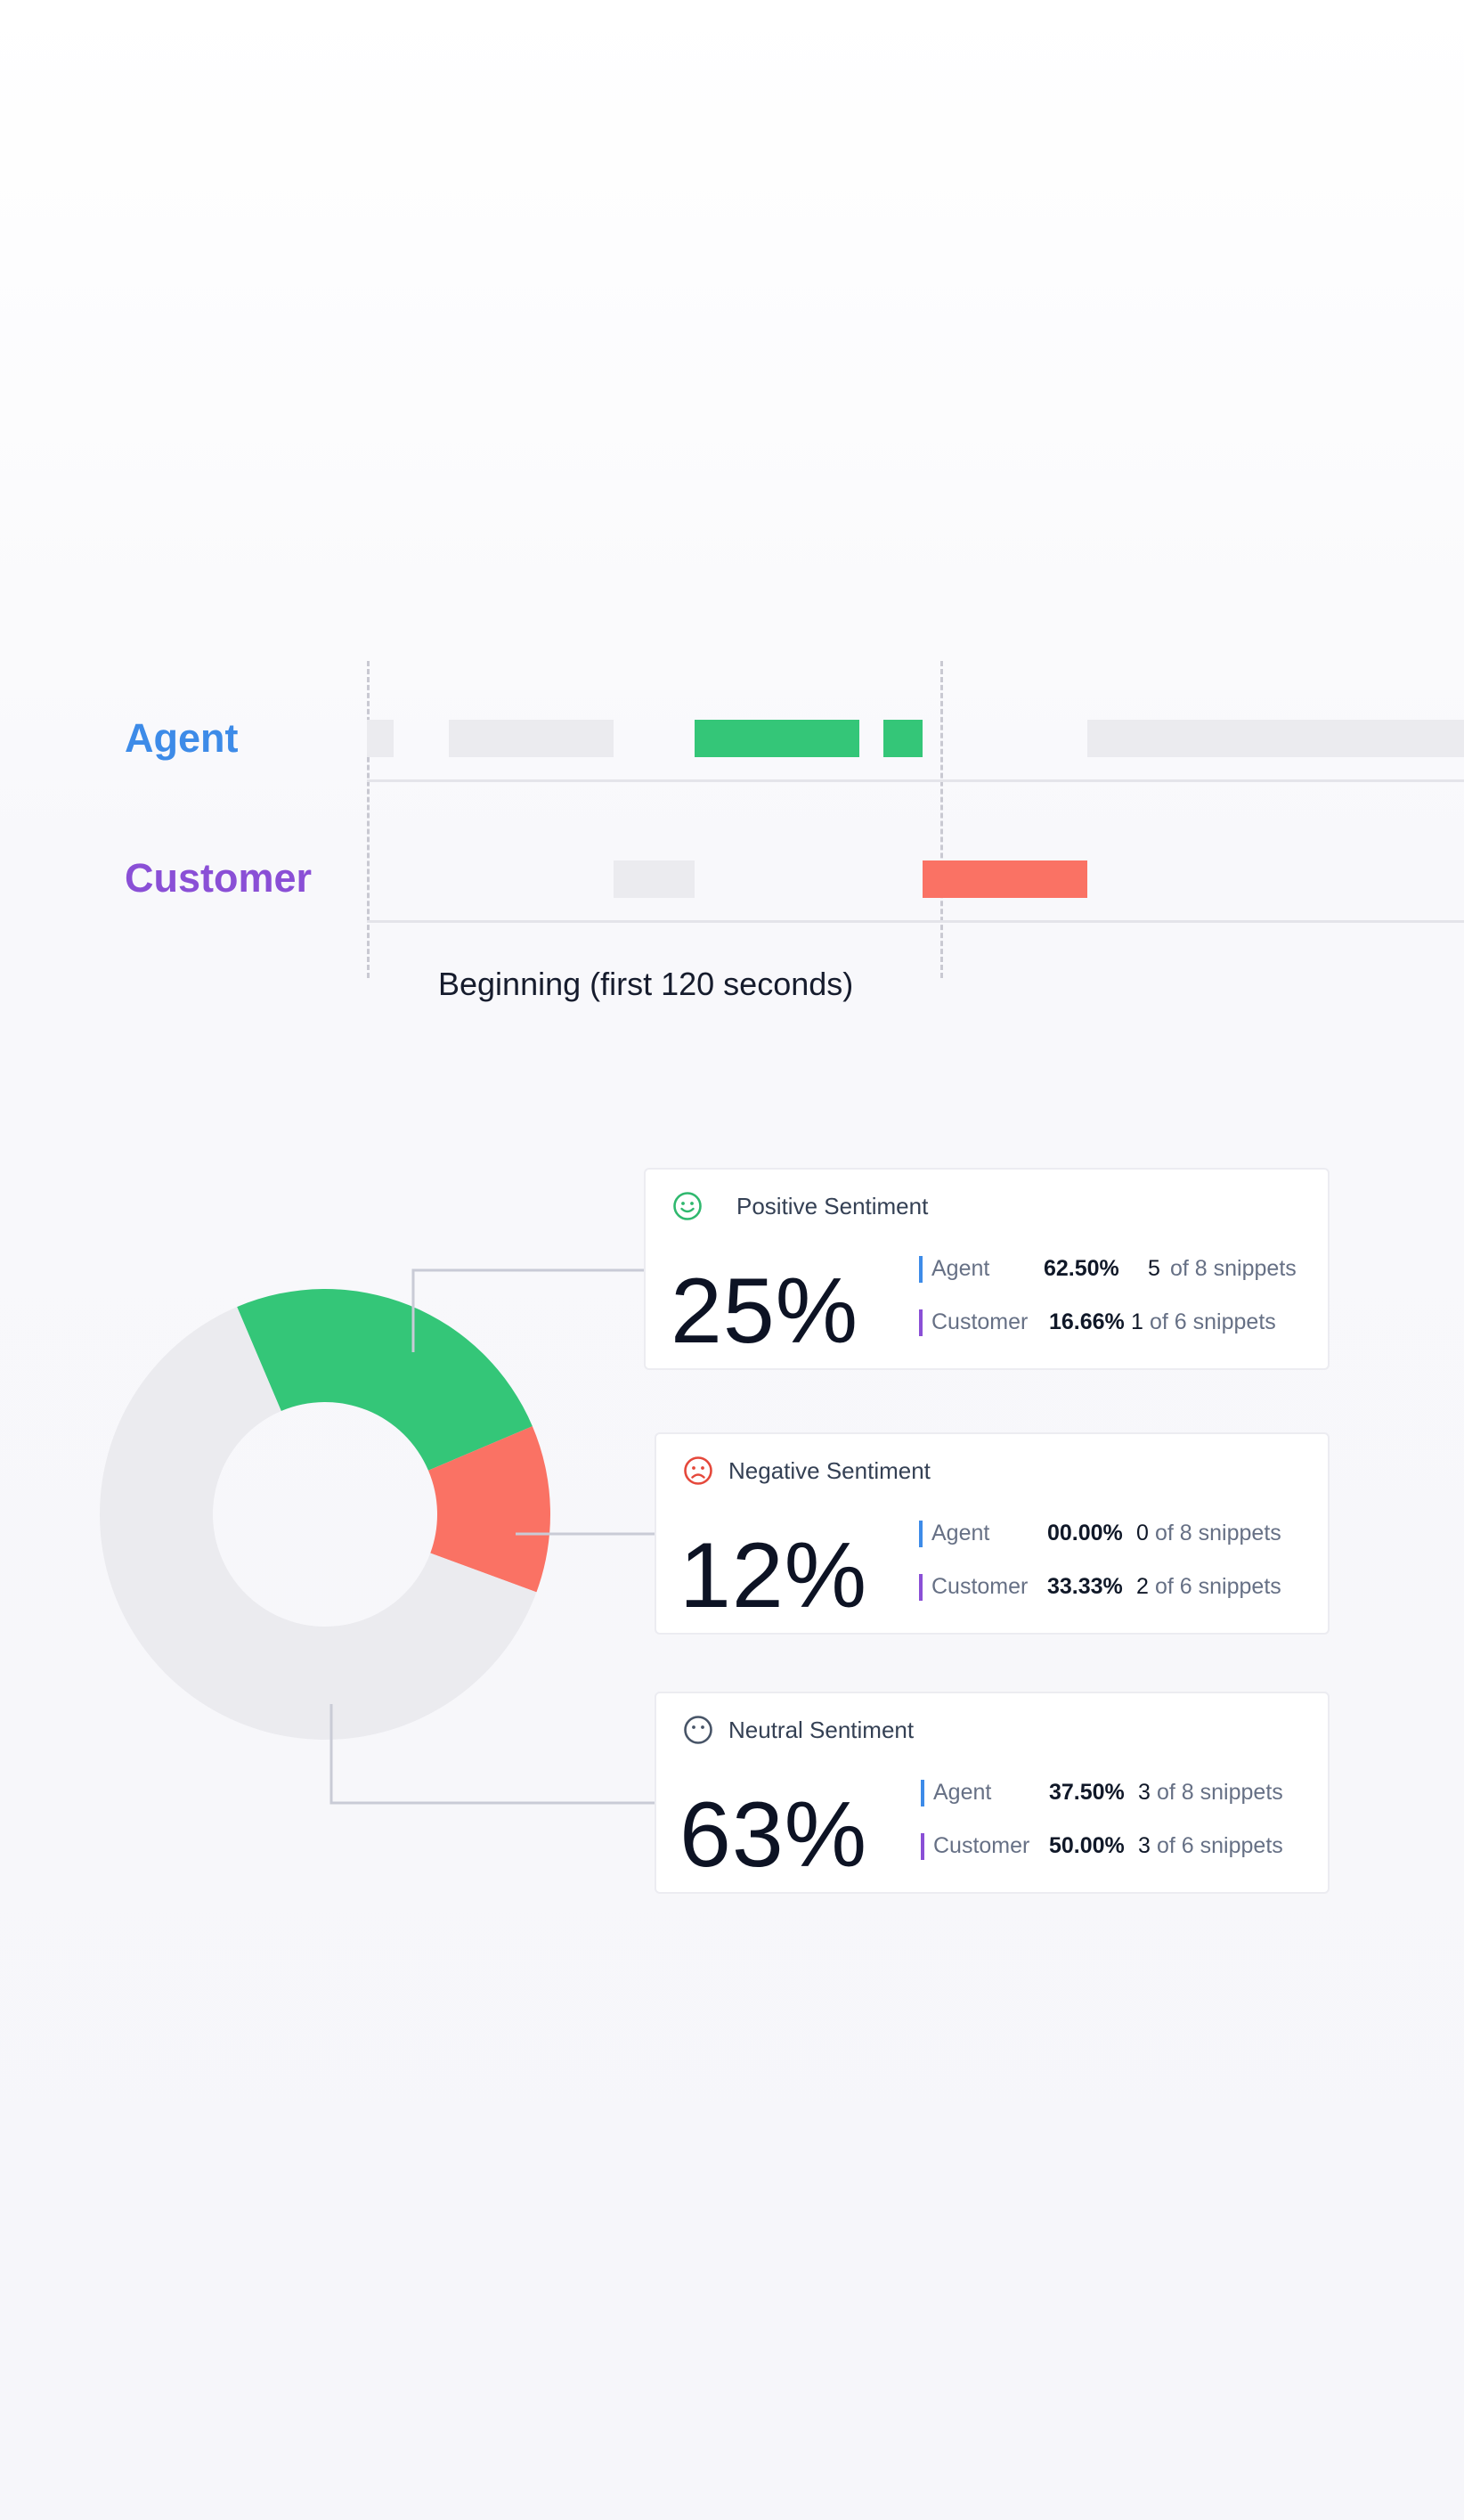 The height and width of the screenshot is (2520, 1464). What do you see at coordinates (832, 1206) in the screenshot?
I see `card-title: Positive Sentiment` at bounding box center [832, 1206].